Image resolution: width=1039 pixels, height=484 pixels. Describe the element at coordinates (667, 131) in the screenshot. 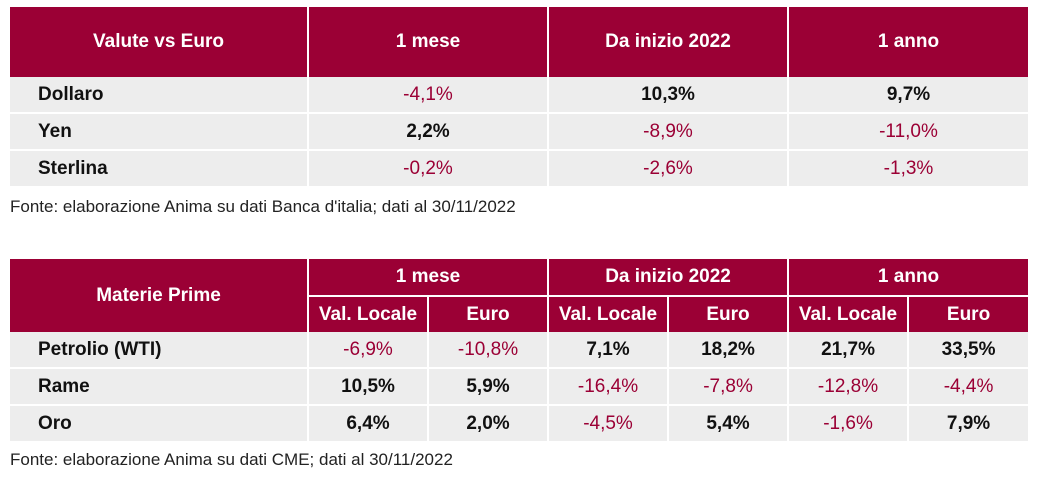

I see `value-cell: -8,9%` at that location.